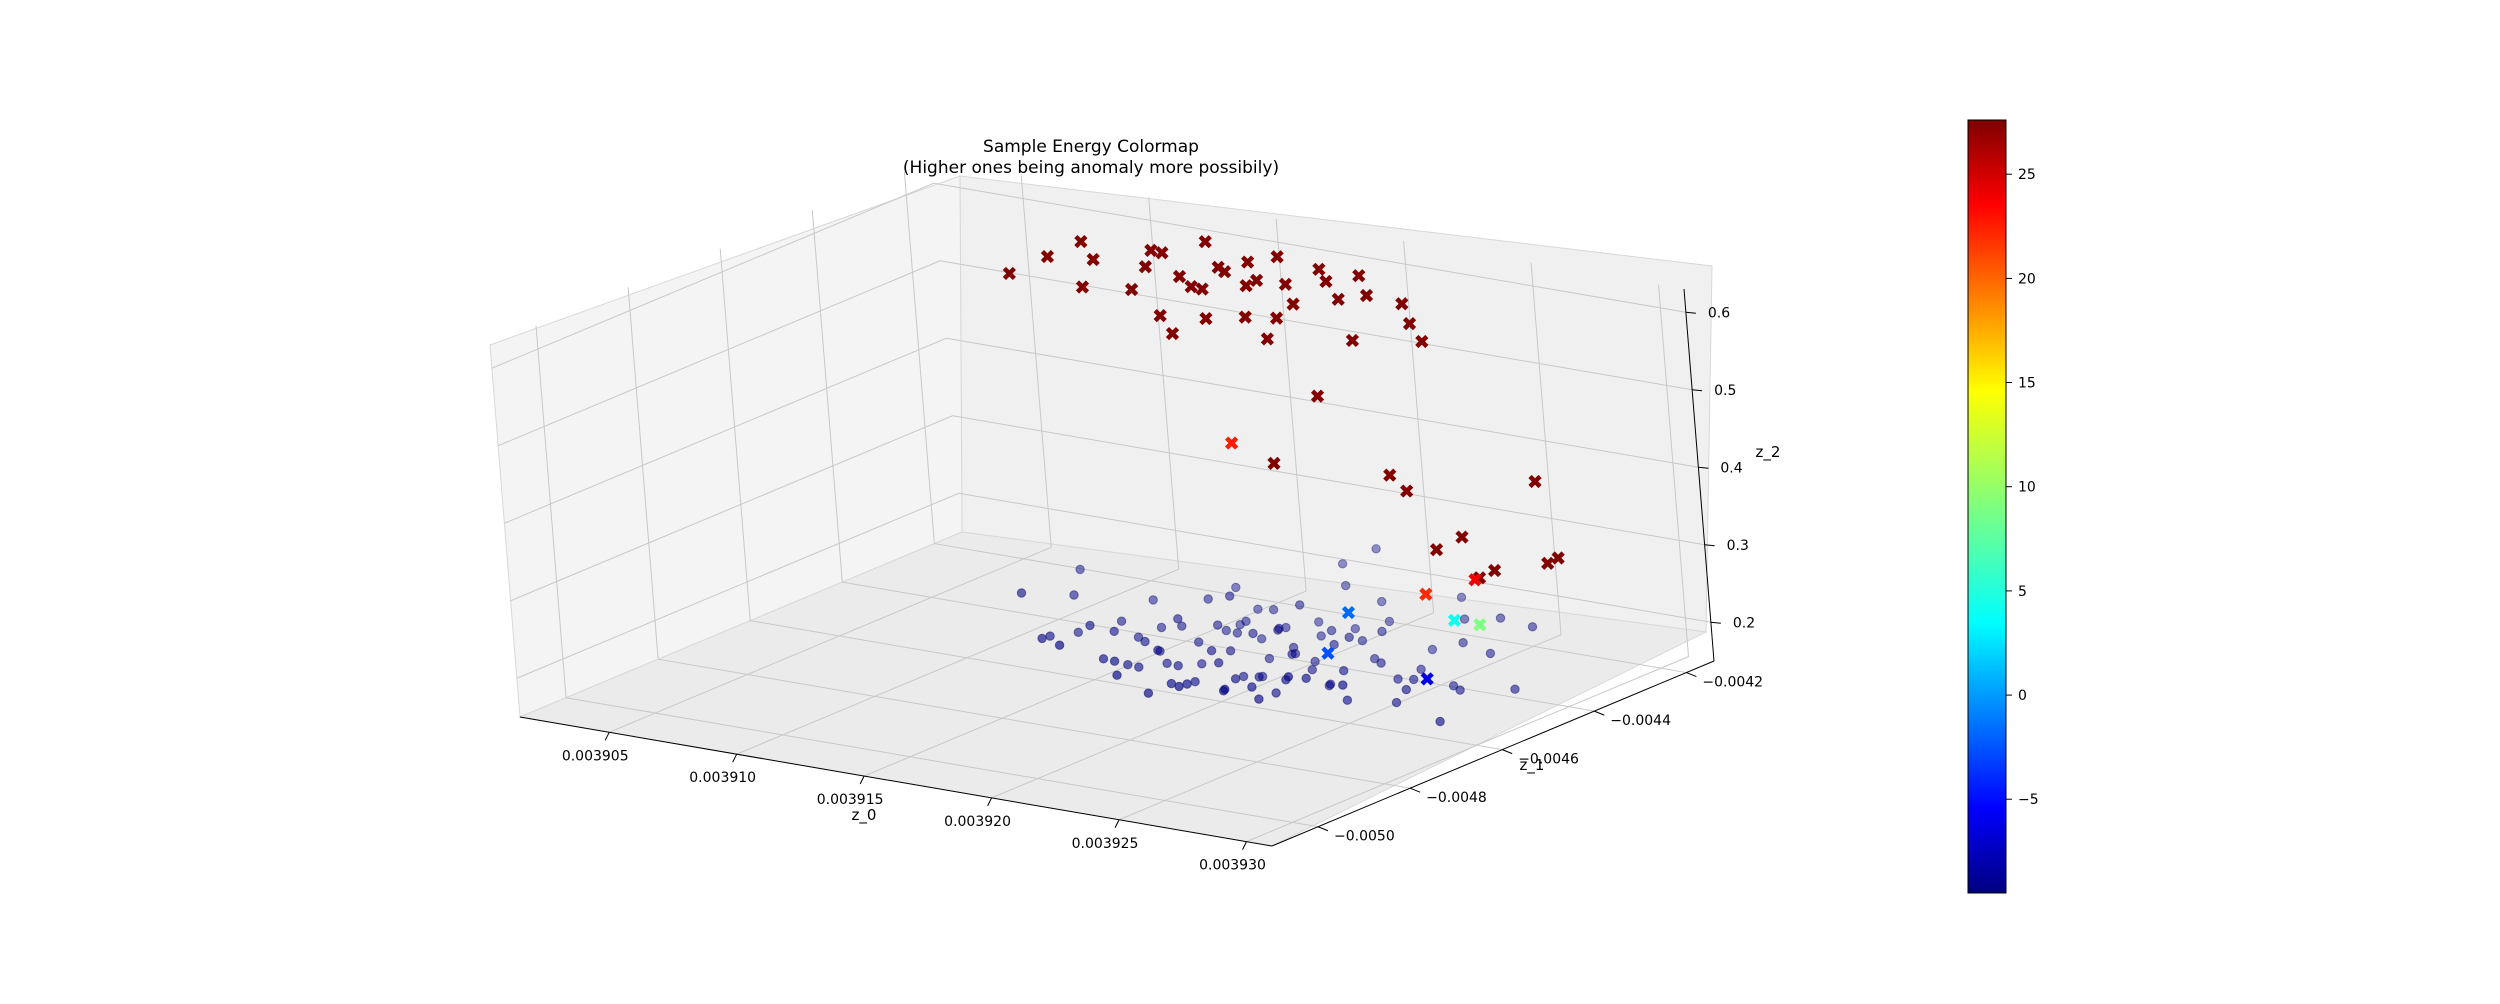 The height and width of the screenshot is (1004, 2500). I want to click on x-tick-label: 0.003905, so click(595, 756).